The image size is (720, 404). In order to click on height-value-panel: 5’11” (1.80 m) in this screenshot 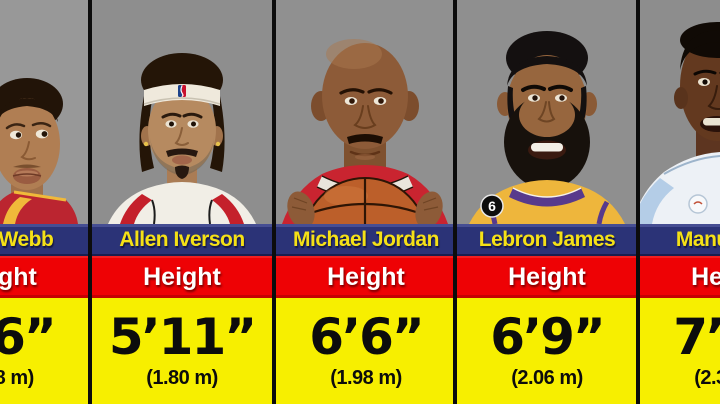, I will do `click(182, 351)`.